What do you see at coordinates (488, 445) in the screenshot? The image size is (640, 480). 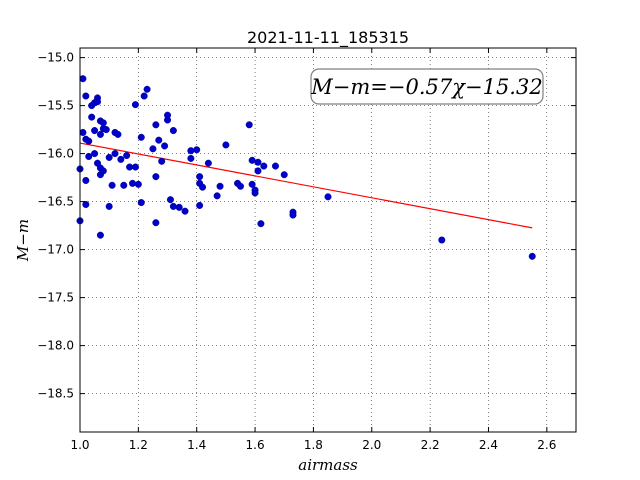 I see `x-tick-label: 2.4` at bounding box center [488, 445].